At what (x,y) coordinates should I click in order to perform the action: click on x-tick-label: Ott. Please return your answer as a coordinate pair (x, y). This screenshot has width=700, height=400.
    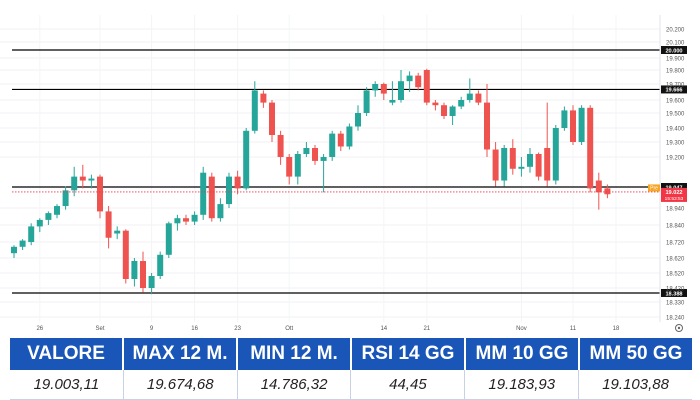
    Looking at the image, I should click on (289, 329).